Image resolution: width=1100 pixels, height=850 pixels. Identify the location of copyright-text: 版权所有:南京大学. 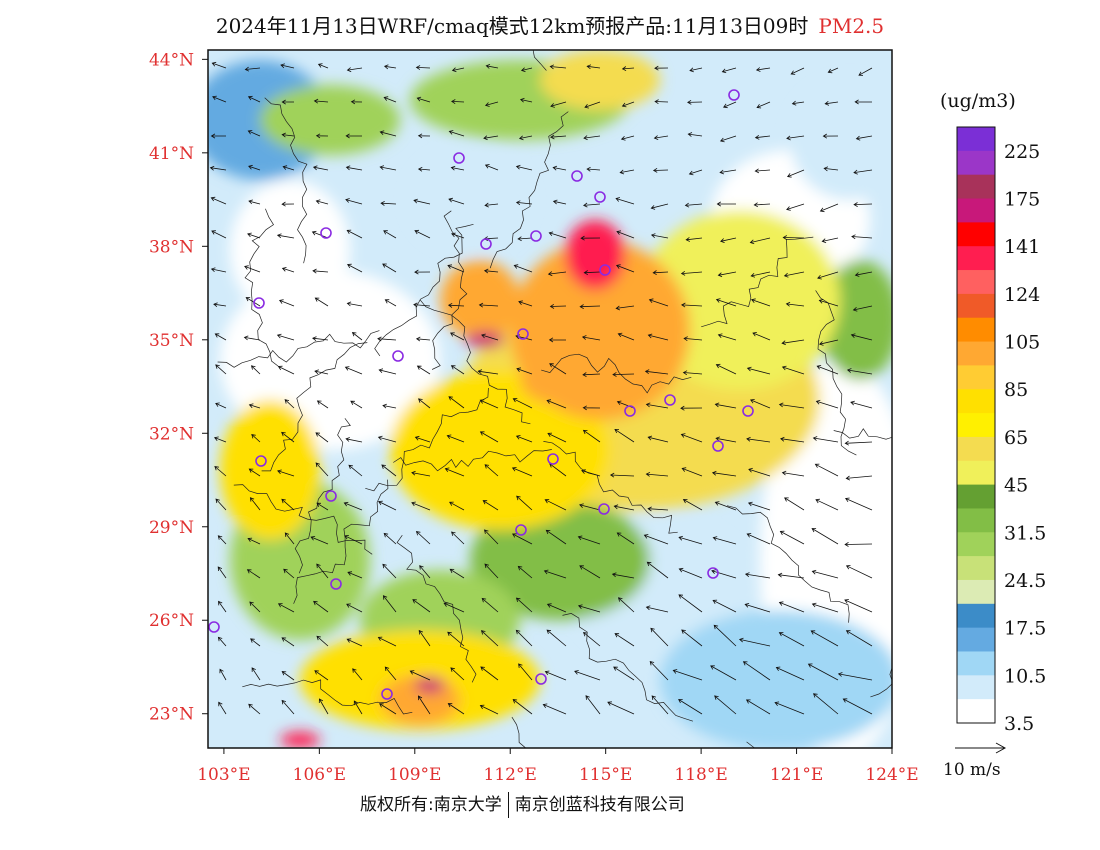
(431, 805).